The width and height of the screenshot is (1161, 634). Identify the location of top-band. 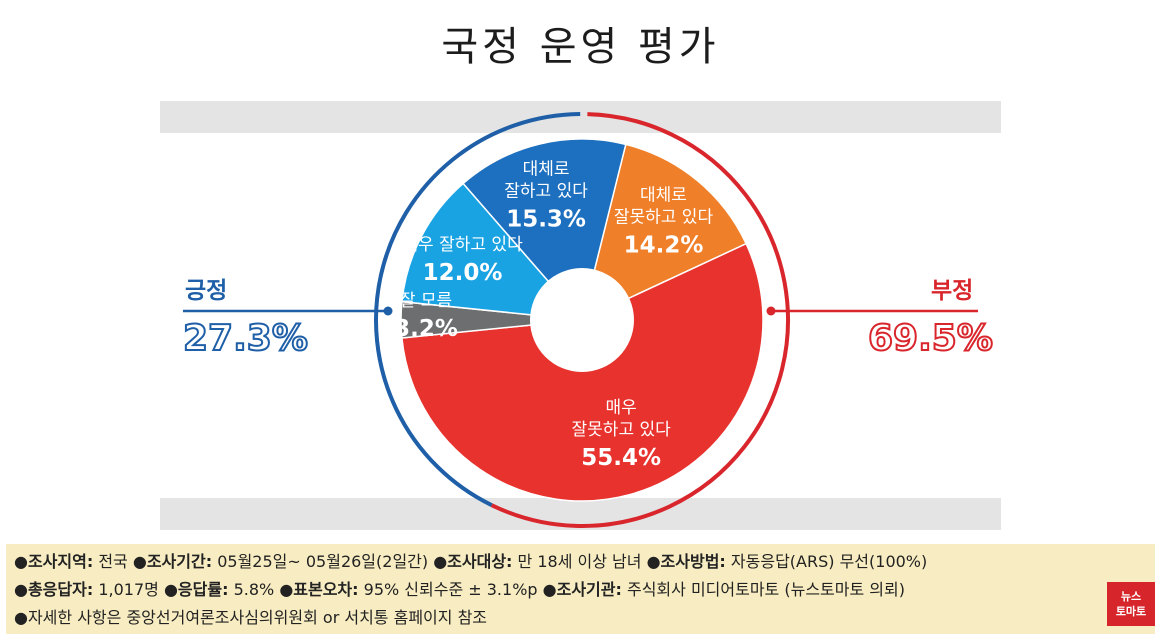
(580, 117).